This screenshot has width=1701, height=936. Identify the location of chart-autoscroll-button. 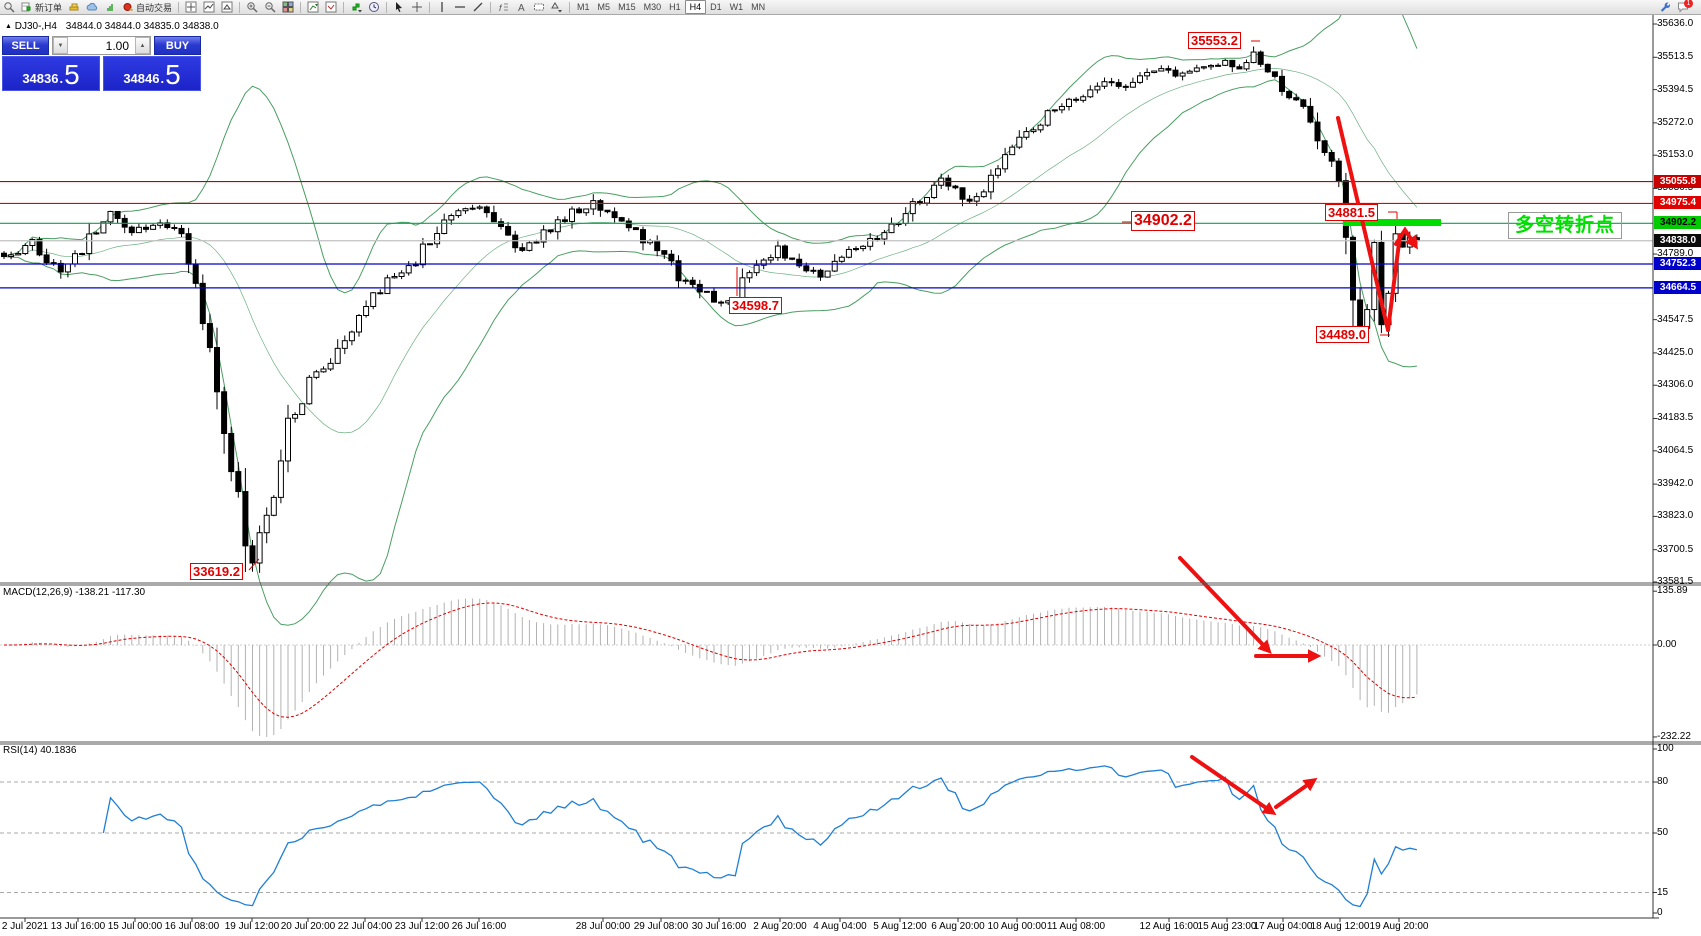
(331, 7).